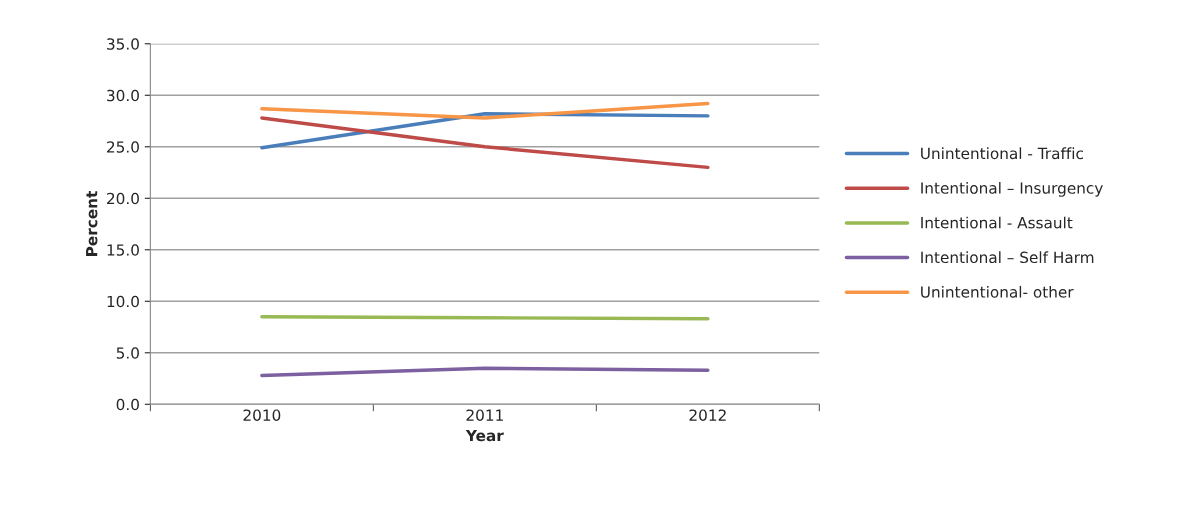  I want to click on y-tick-label: 30.0, so click(123, 95).